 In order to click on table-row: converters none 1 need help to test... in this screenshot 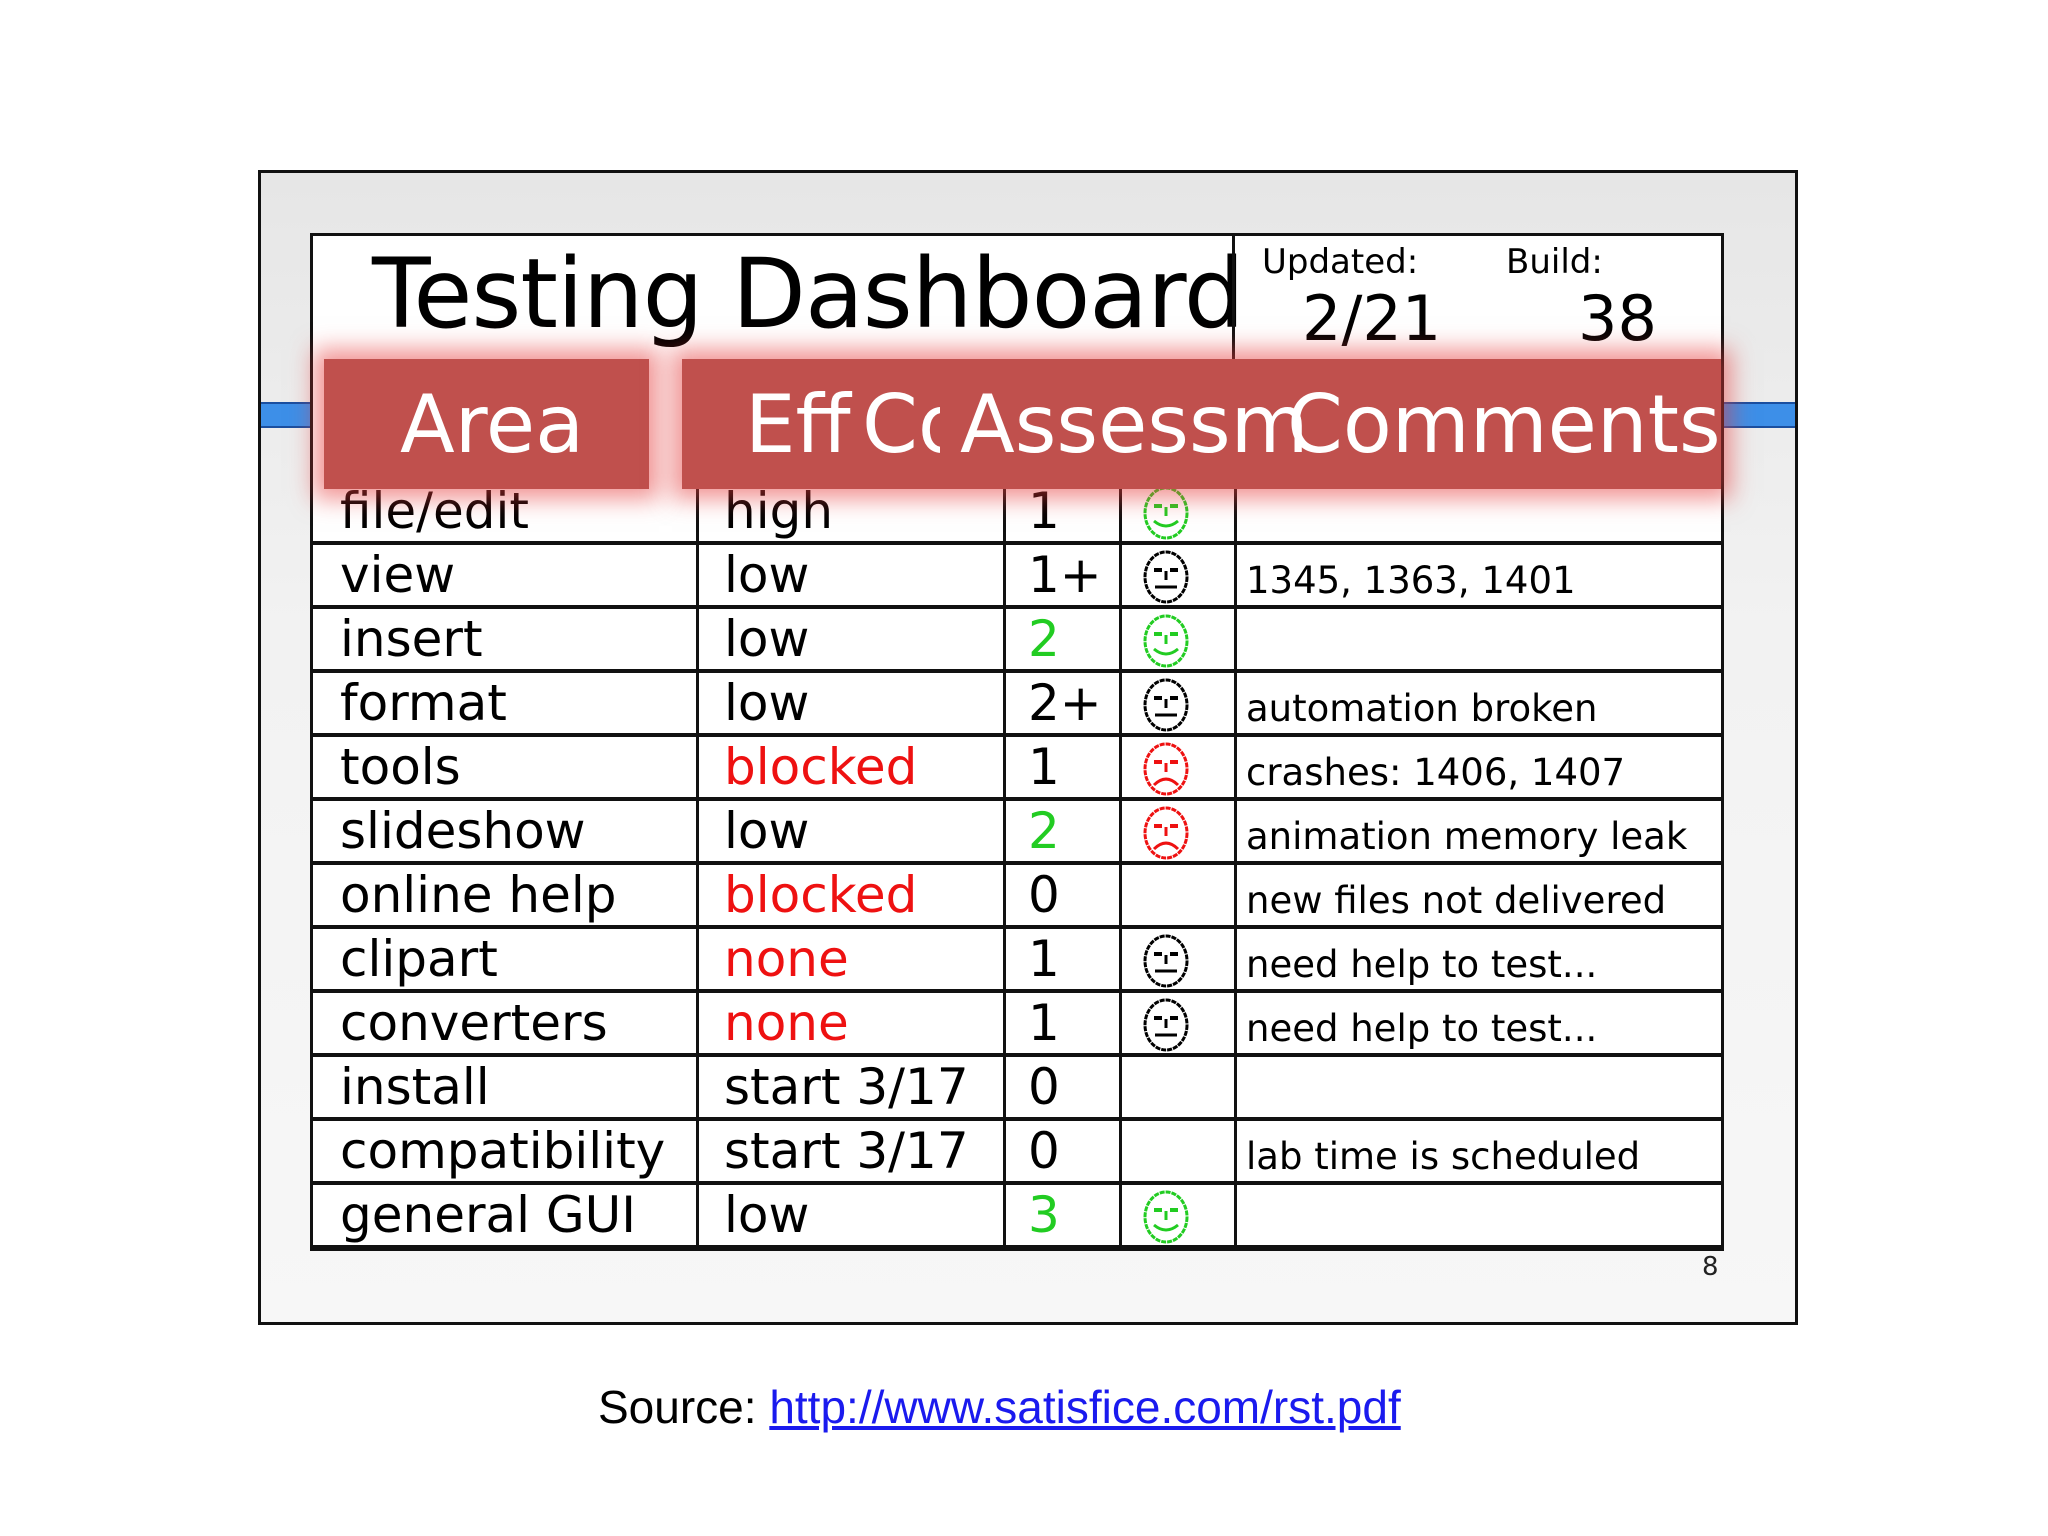, I will do `click(1015, 1025)`.